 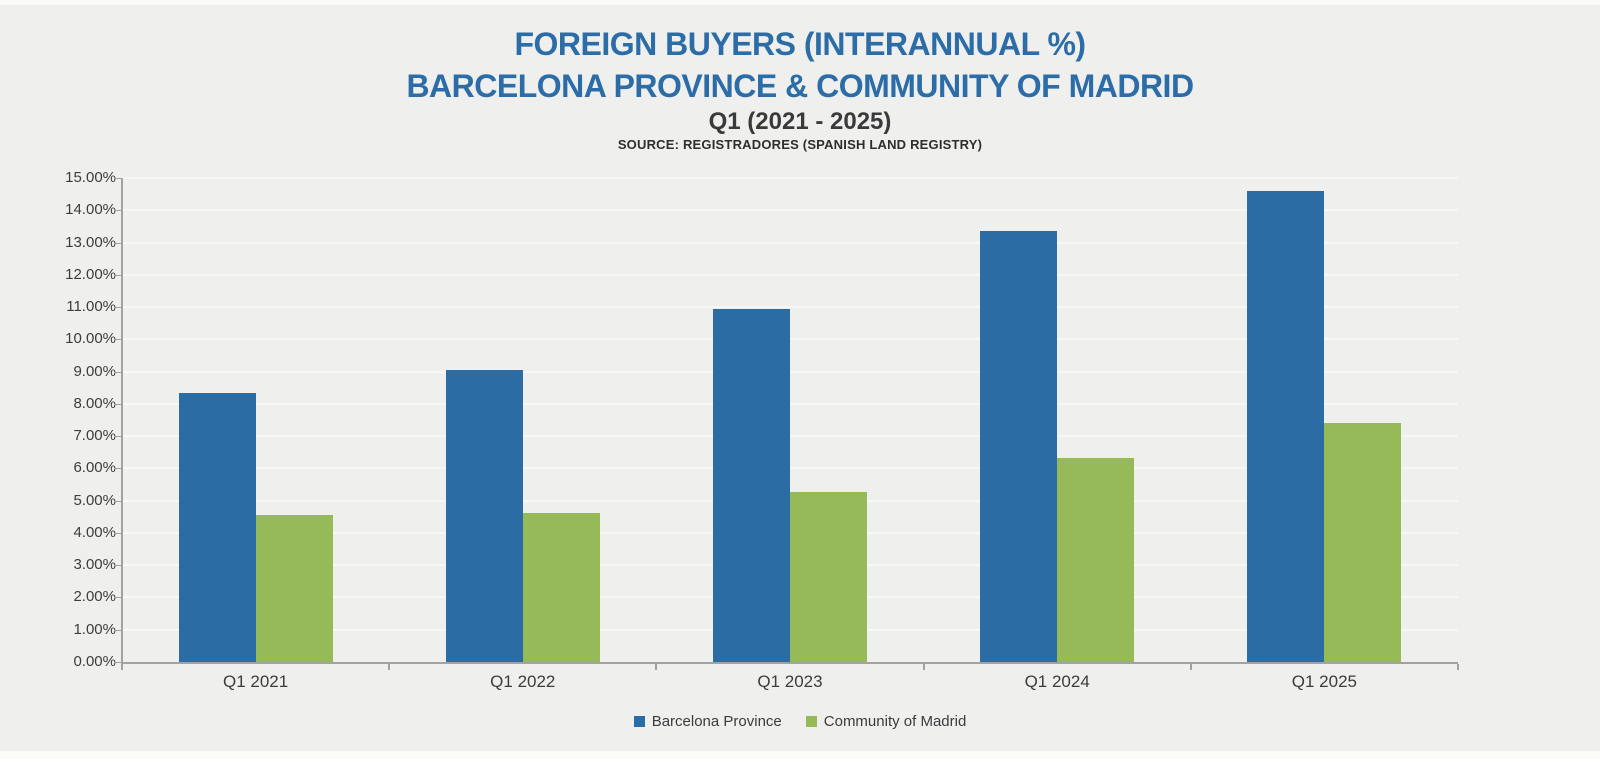 What do you see at coordinates (790, 371) in the screenshot?
I see `gridline-9pct` at bounding box center [790, 371].